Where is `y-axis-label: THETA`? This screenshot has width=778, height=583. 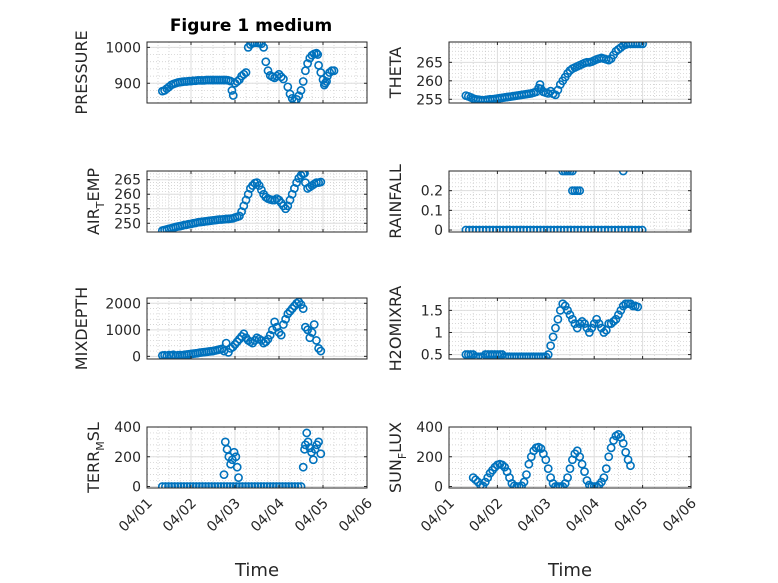 y-axis-label: THETA is located at coordinates (395, 73).